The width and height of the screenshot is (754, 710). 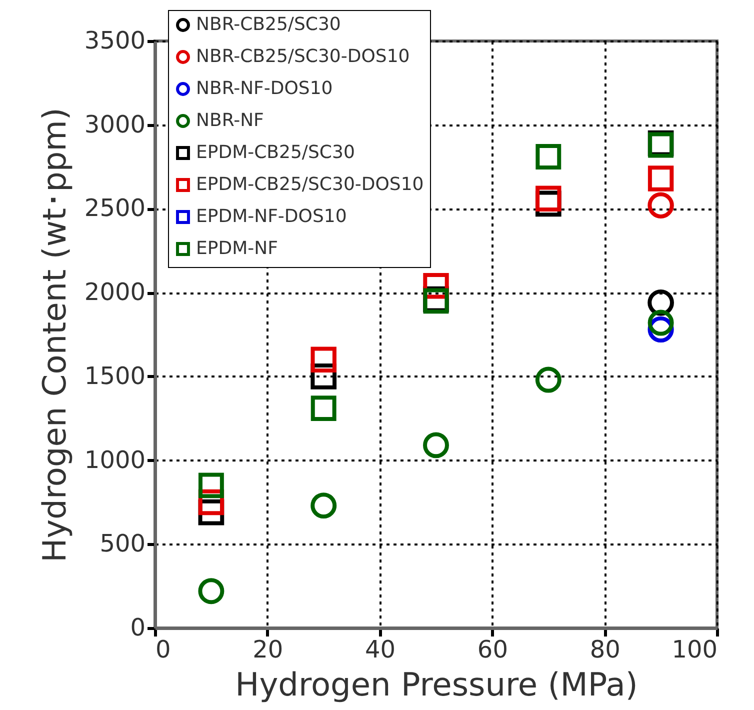 What do you see at coordinates (275, 152) in the screenshot?
I see `legend-label: EPDM-CB25/SC30` at bounding box center [275, 152].